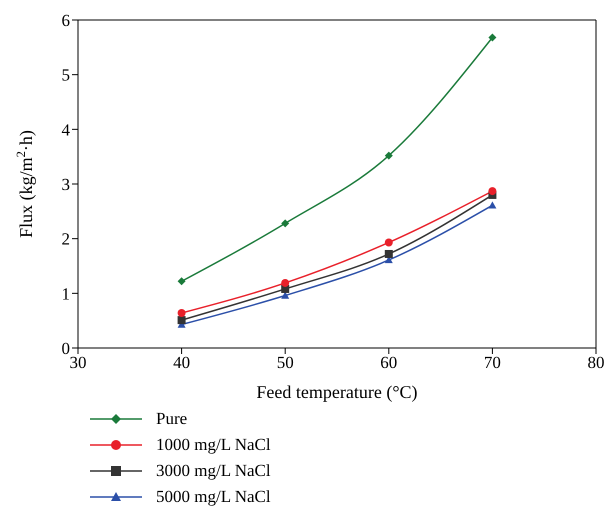 This screenshot has height=525, width=612. I want to click on y-tick-label: 4, so click(66, 130).